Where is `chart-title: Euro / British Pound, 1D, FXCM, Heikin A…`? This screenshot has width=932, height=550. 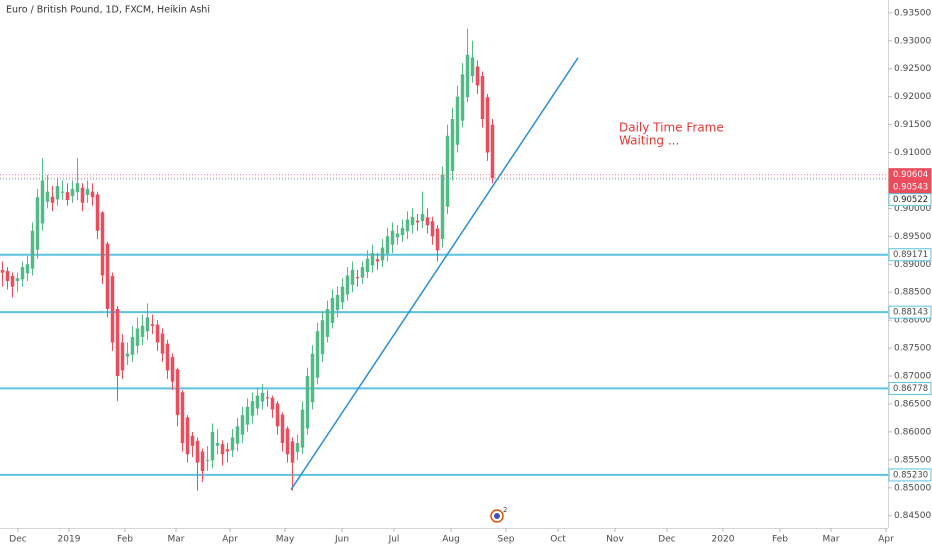 chart-title: Euro / British Pound, 1D, FXCM, Heikin A… is located at coordinates (108, 10).